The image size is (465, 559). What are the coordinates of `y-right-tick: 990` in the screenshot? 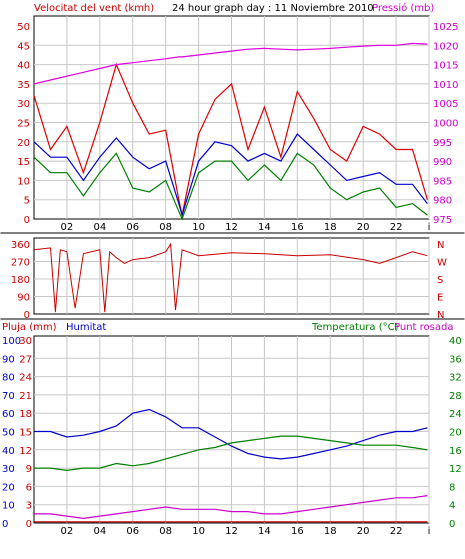 It's located at (442, 162).